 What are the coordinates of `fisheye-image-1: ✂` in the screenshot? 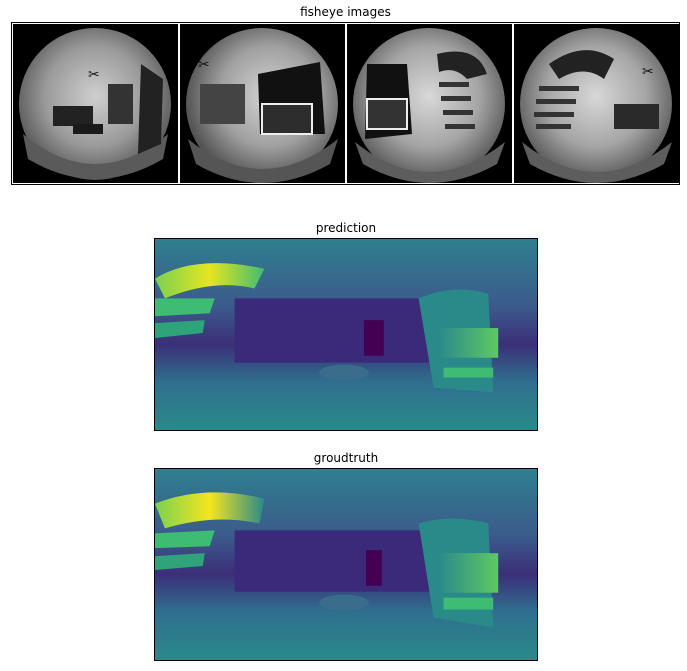 It's located at (95, 103).